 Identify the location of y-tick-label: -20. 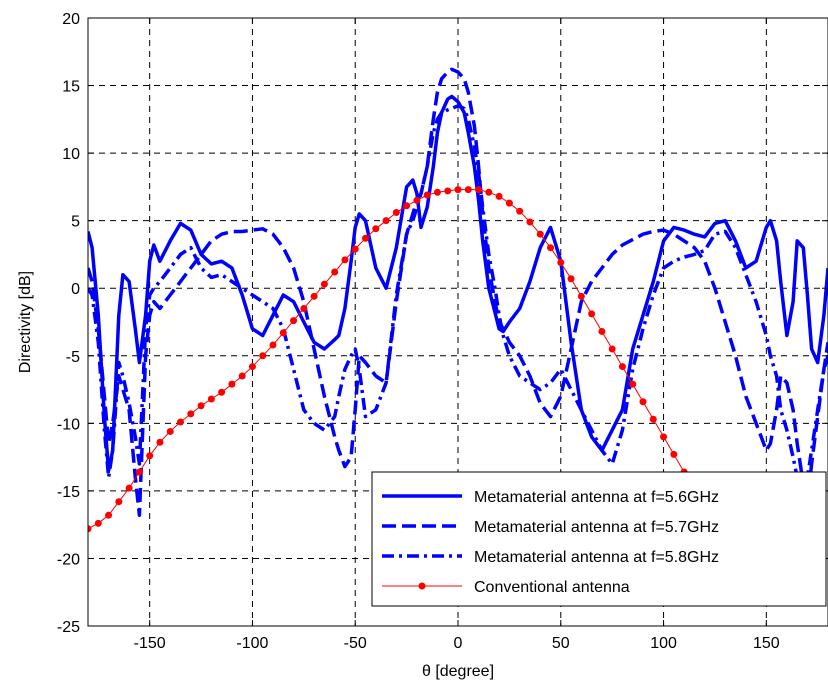
(68, 559).